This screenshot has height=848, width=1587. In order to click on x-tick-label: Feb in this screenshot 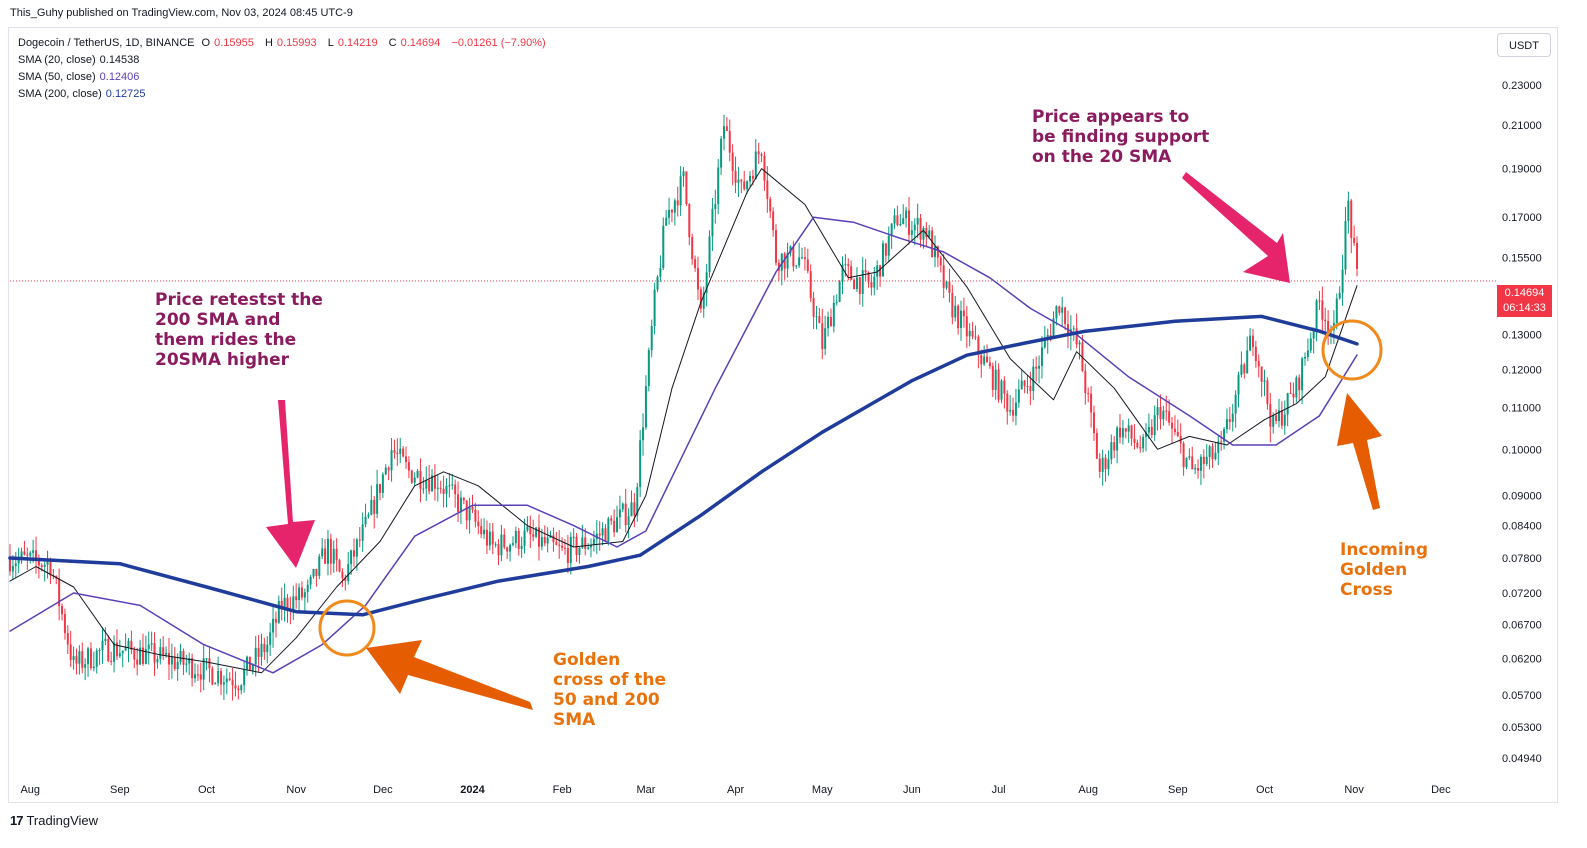, I will do `click(562, 790)`.